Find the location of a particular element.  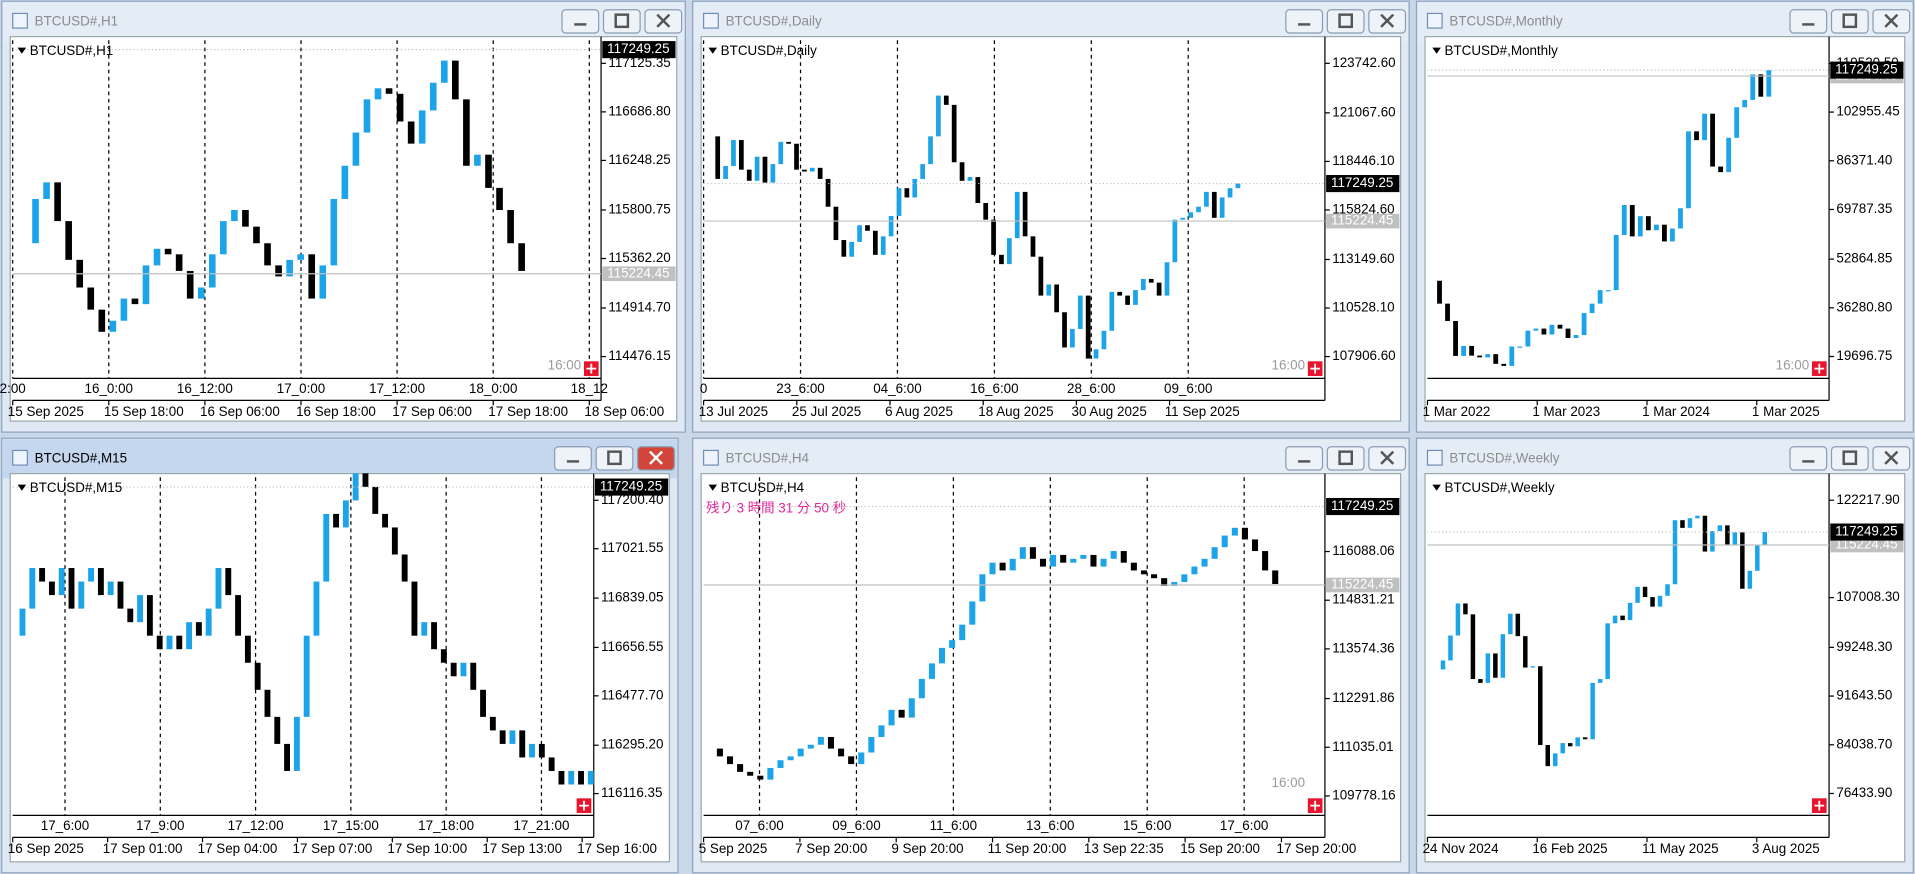

price-tick-label: 109778.16 is located at coordinates (1363, 794).